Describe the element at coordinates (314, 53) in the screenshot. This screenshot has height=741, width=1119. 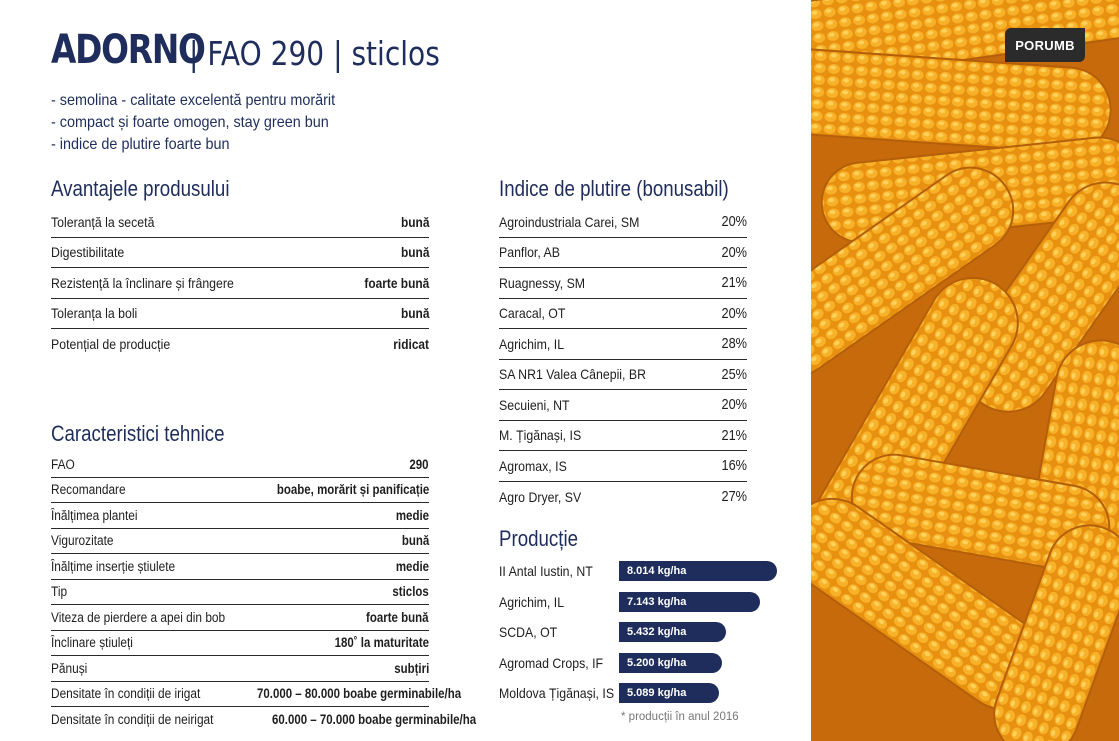
I see `product-subtitle: | FAO 290 | sticlos` at that location.